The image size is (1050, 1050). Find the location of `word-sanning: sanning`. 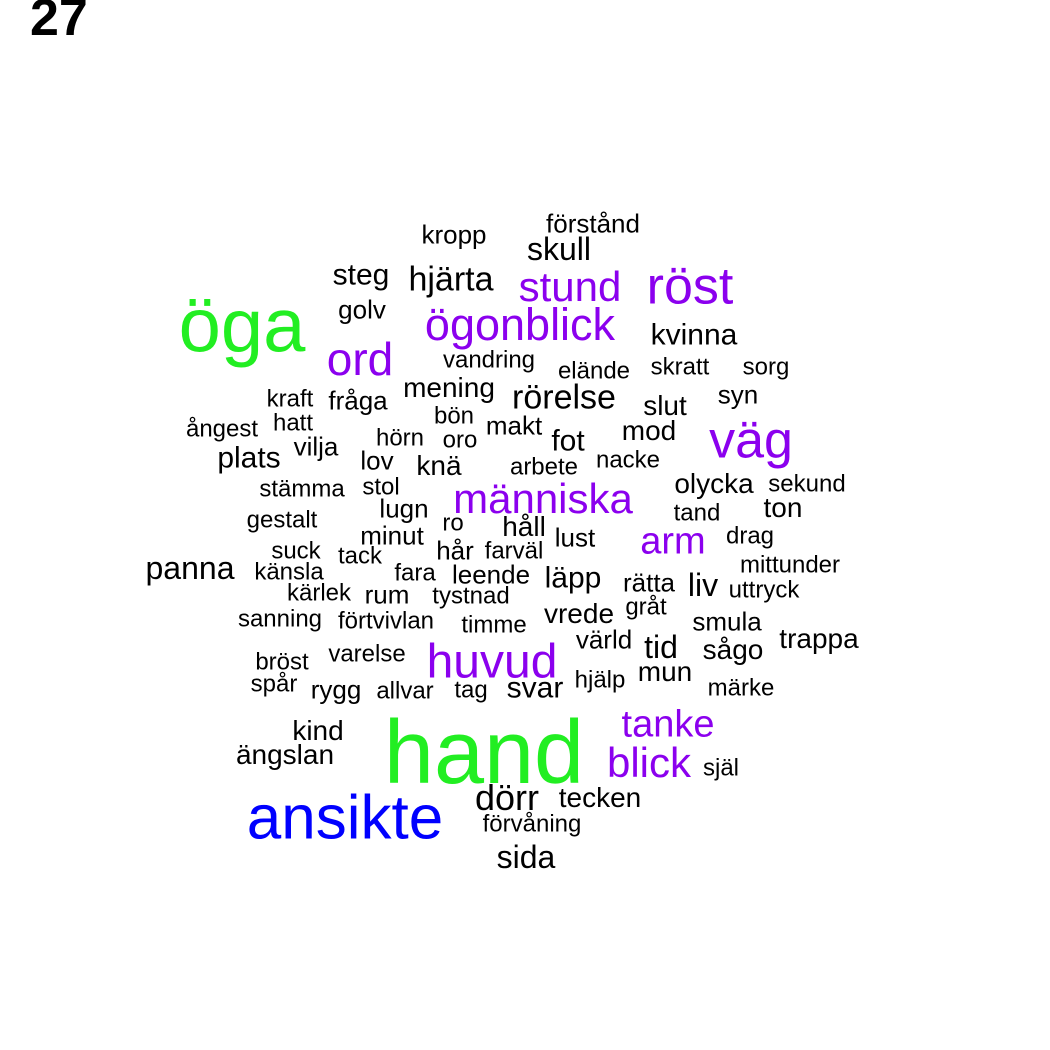

word-sanning: sanning is located at coordinates (280, 619).